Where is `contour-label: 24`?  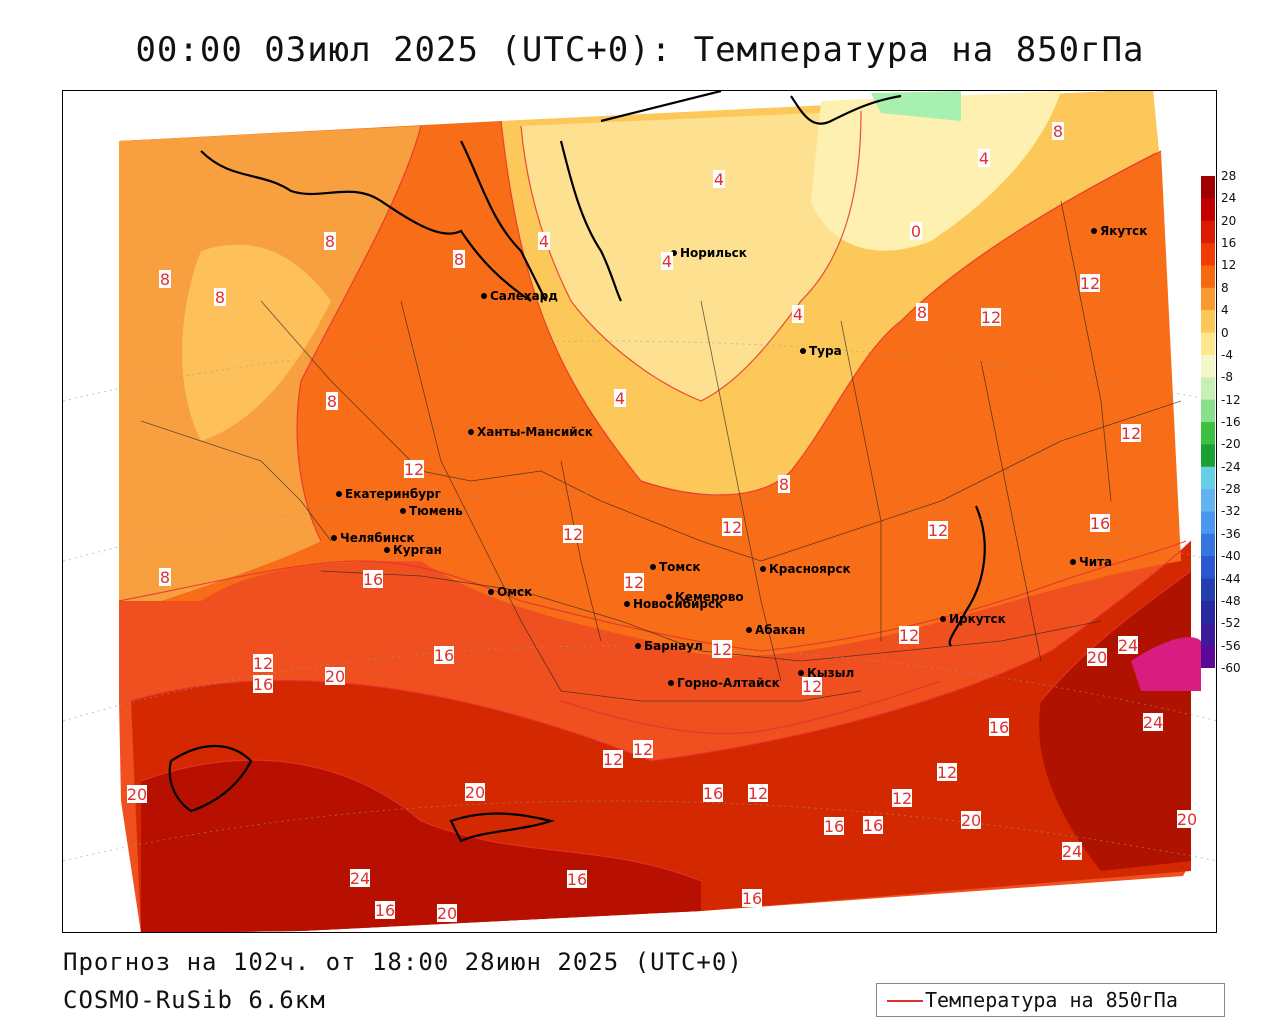
contour-label: 24 is located at coordinates (1153, 722).